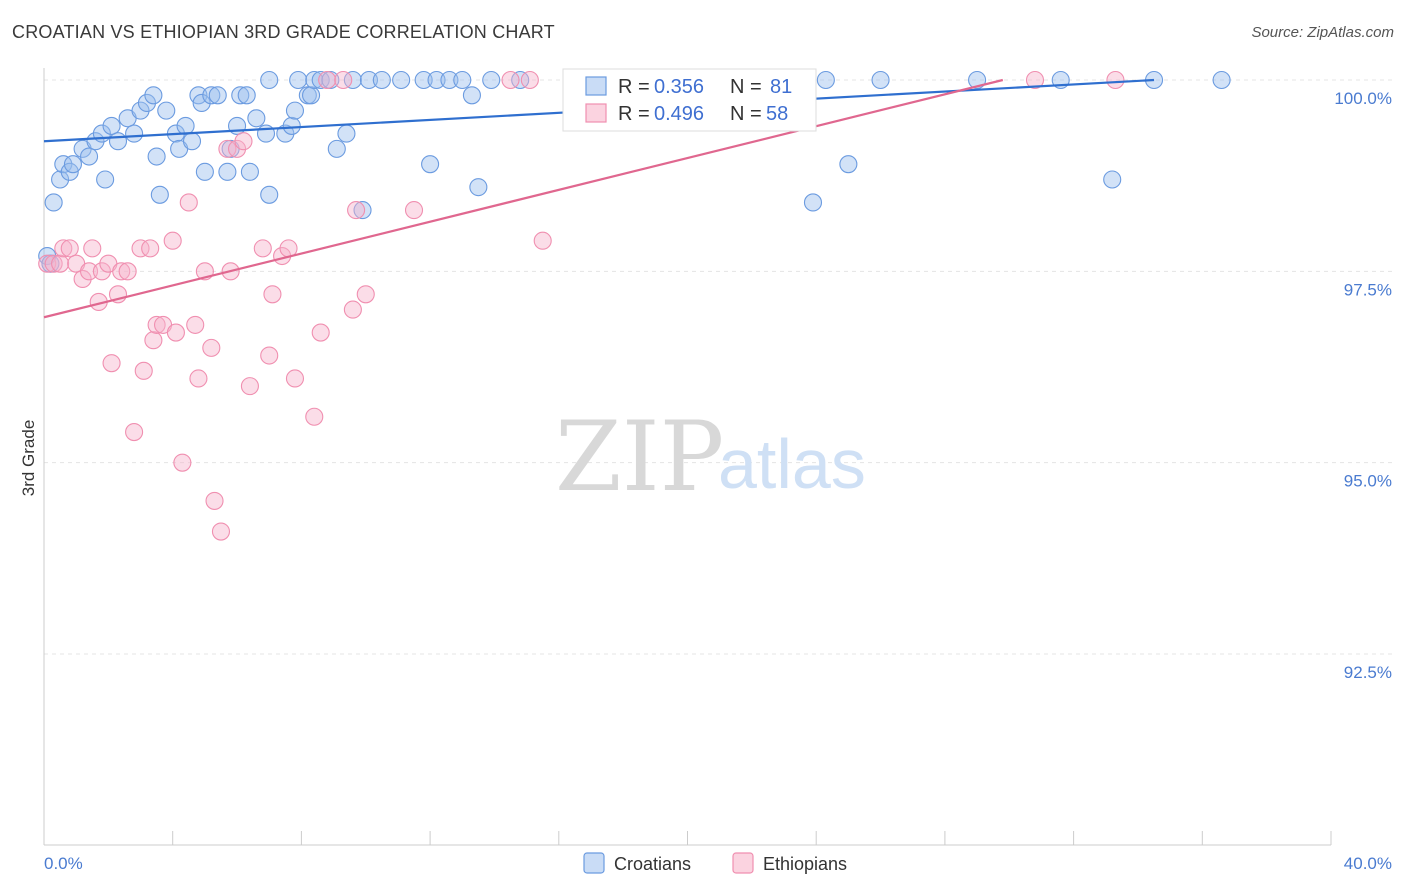 The height and width of the screenshot is (892, 1406). Describe the element at coordinates (639, 457) in the screenshot. I see `watermark-zip: ZIP` at that location.